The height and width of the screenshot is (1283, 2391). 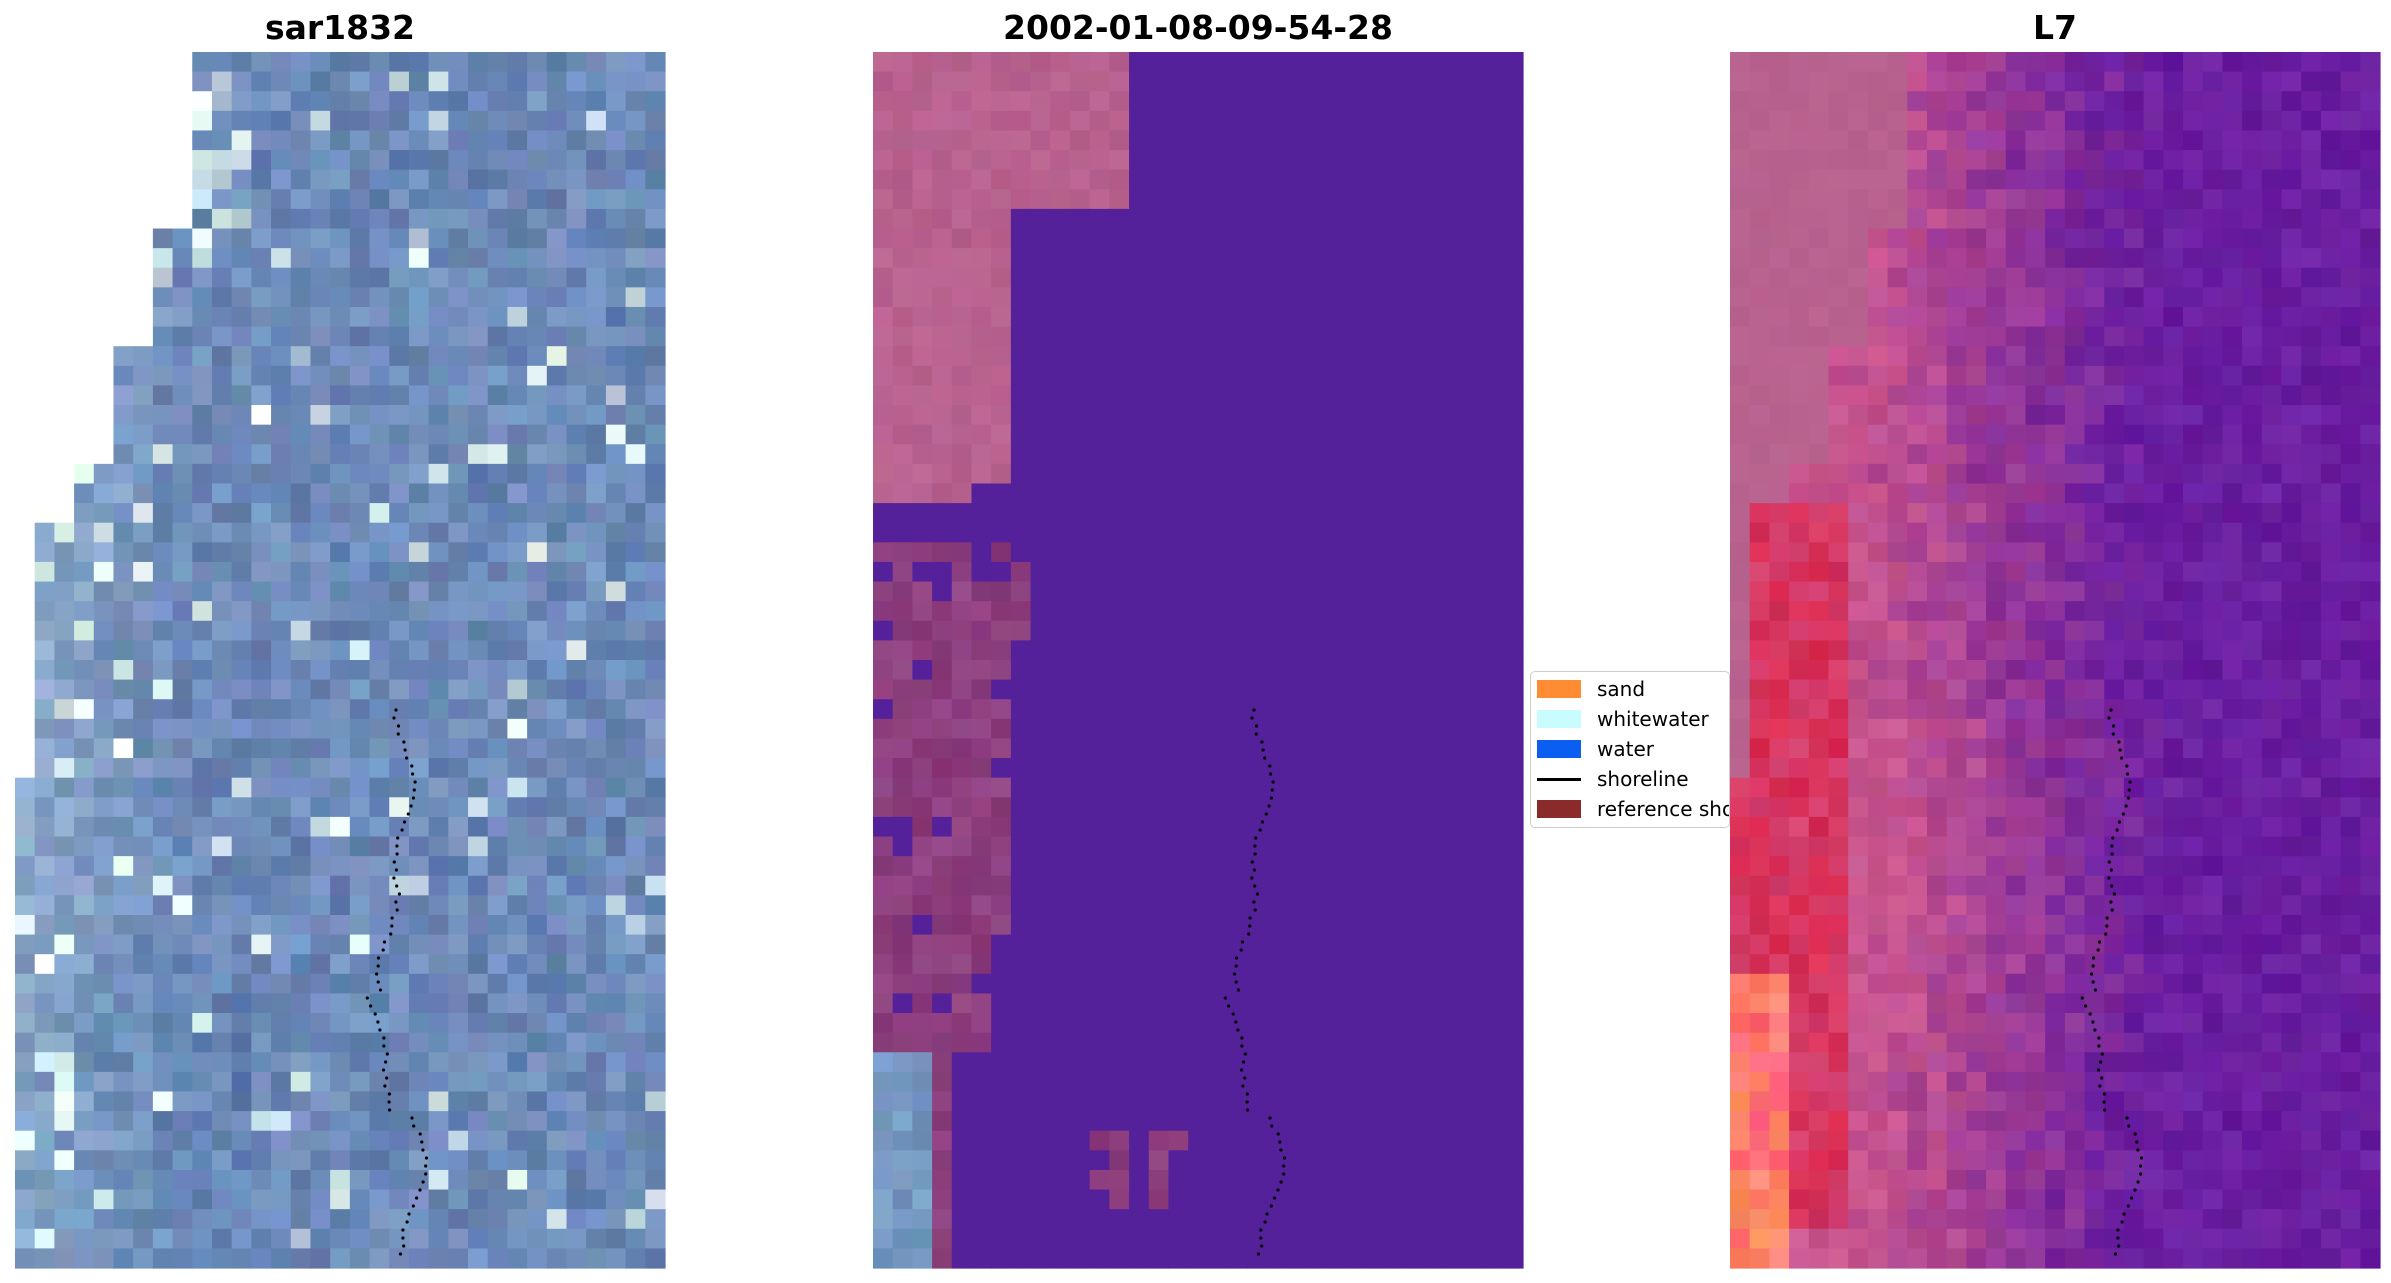 What do you see at coordinates (405, 750) in the screenshot?
I see `shoreline-point` at bounding box center [405, 750].